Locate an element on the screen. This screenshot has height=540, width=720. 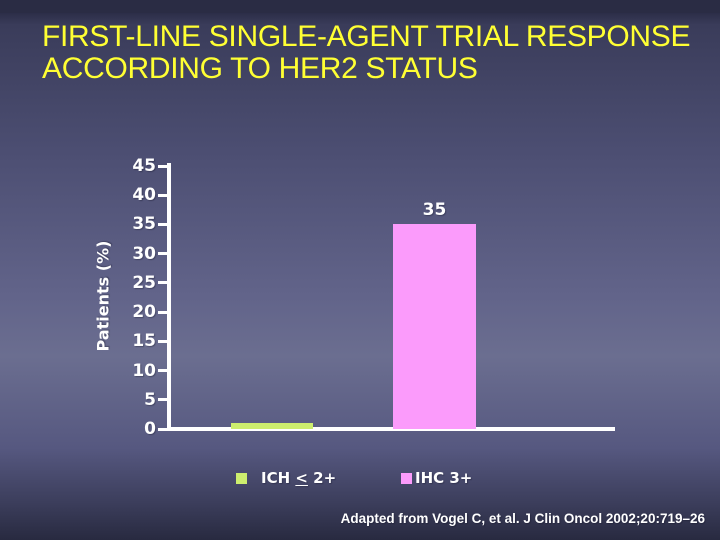
y-tick-label: 25 is located at coordinates (144, 282).